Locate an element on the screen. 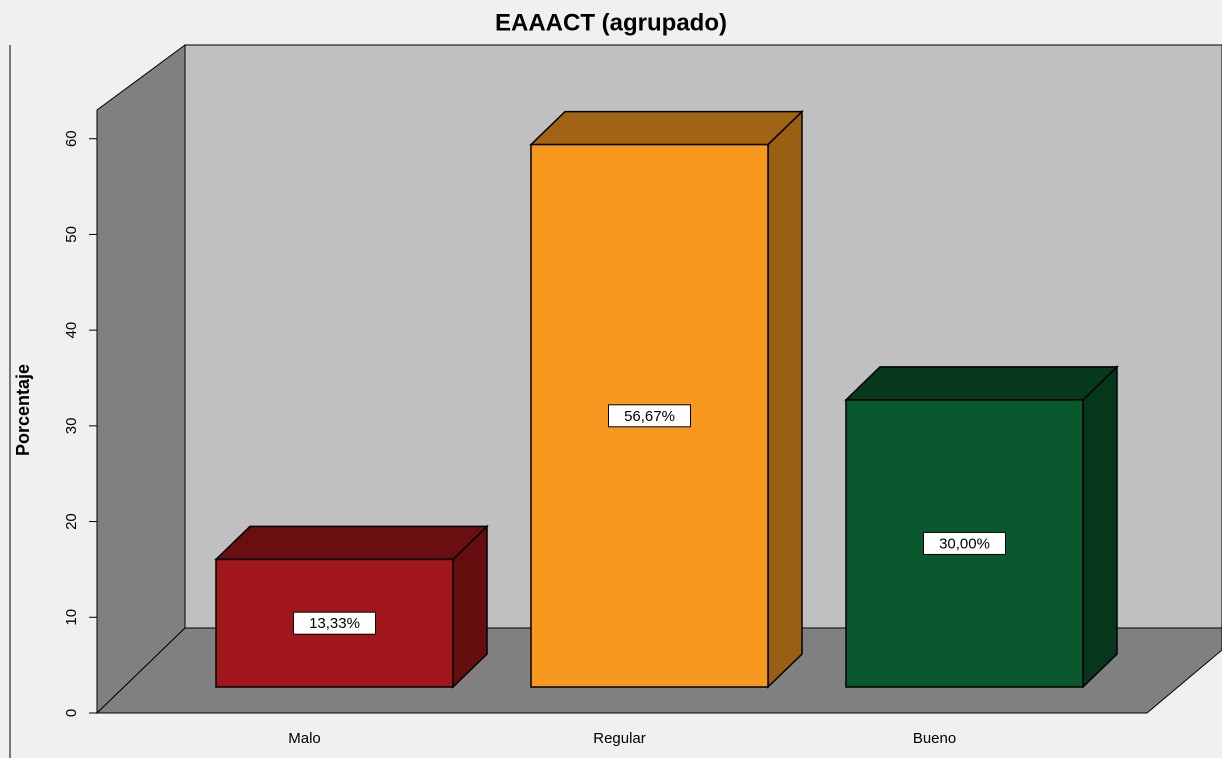 The image size is (1222, 758). x-tick-label: Malo is located at coordinates (304, 738).